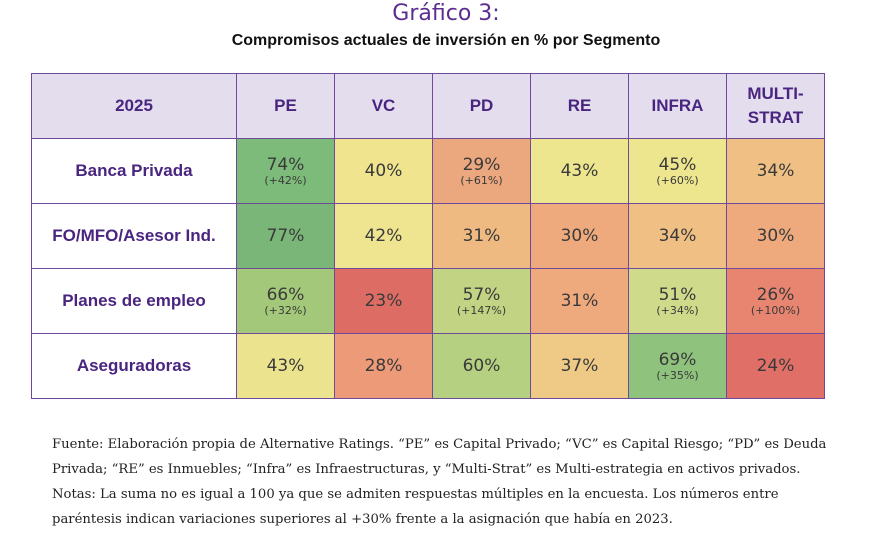  I want to click on year-header: 2025, so click(134, 106).